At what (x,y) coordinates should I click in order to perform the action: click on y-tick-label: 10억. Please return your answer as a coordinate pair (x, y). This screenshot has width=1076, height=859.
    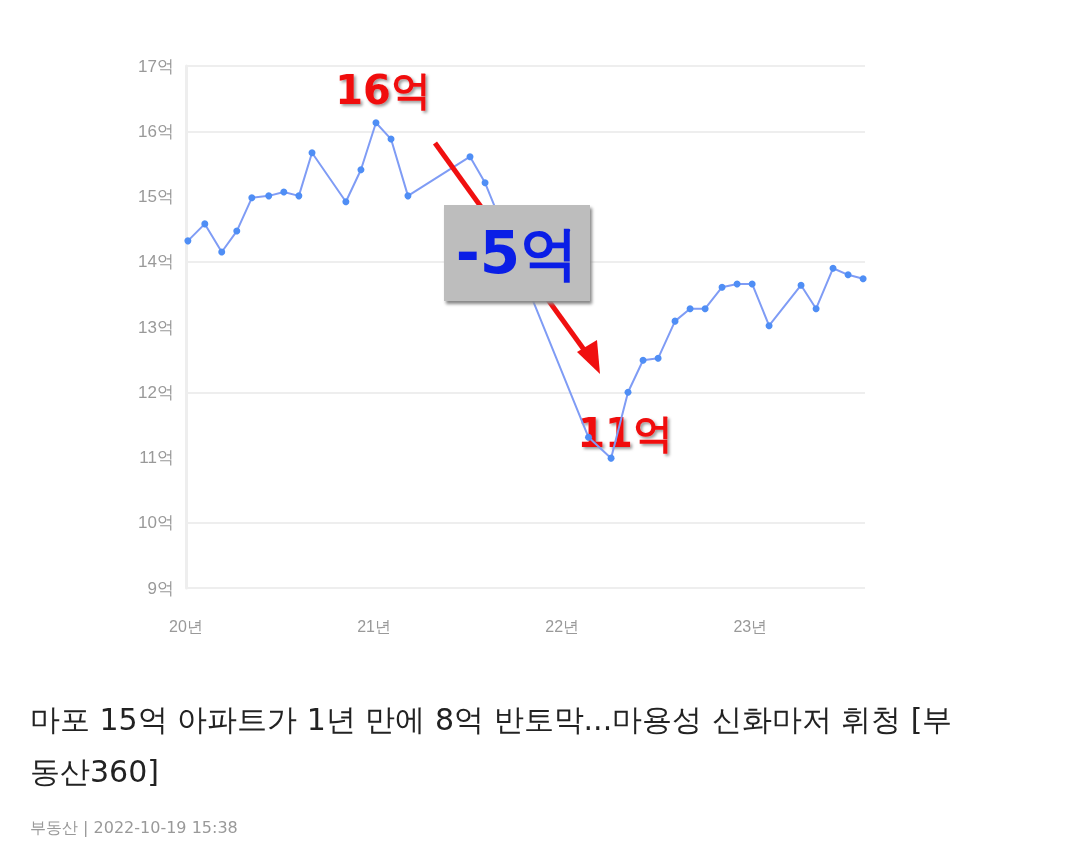
    Looking at the image, I should click on (156, 523).